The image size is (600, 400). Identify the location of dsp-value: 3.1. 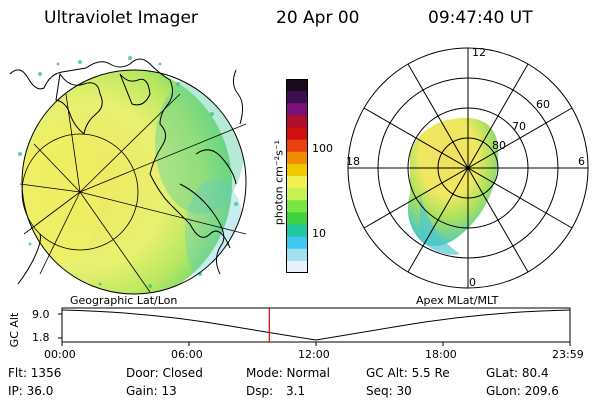
(296, 391).